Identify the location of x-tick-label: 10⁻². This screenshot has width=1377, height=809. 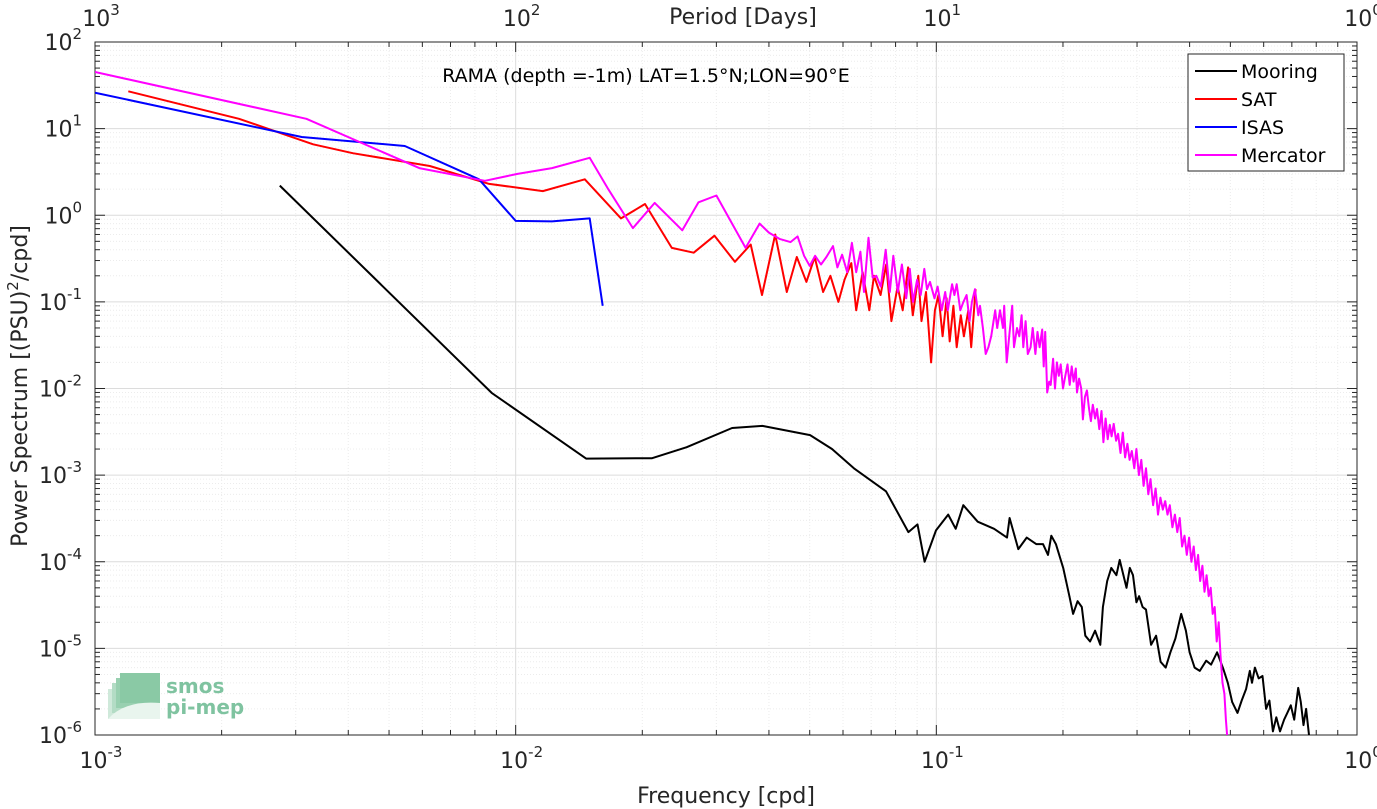
(521, 758).